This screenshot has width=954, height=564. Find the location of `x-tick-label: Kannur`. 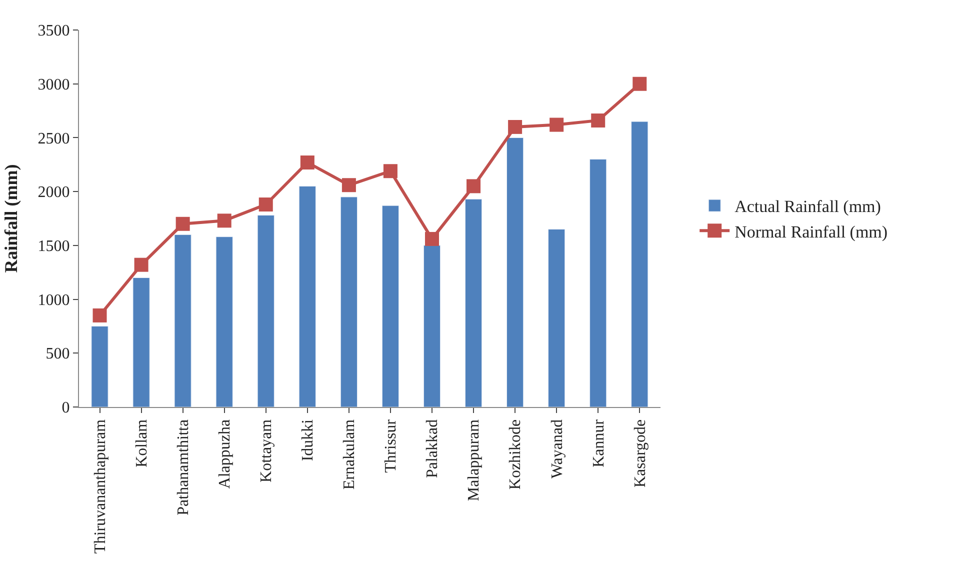

x-tick-label: Kannur is located at coordinates (599, 443).